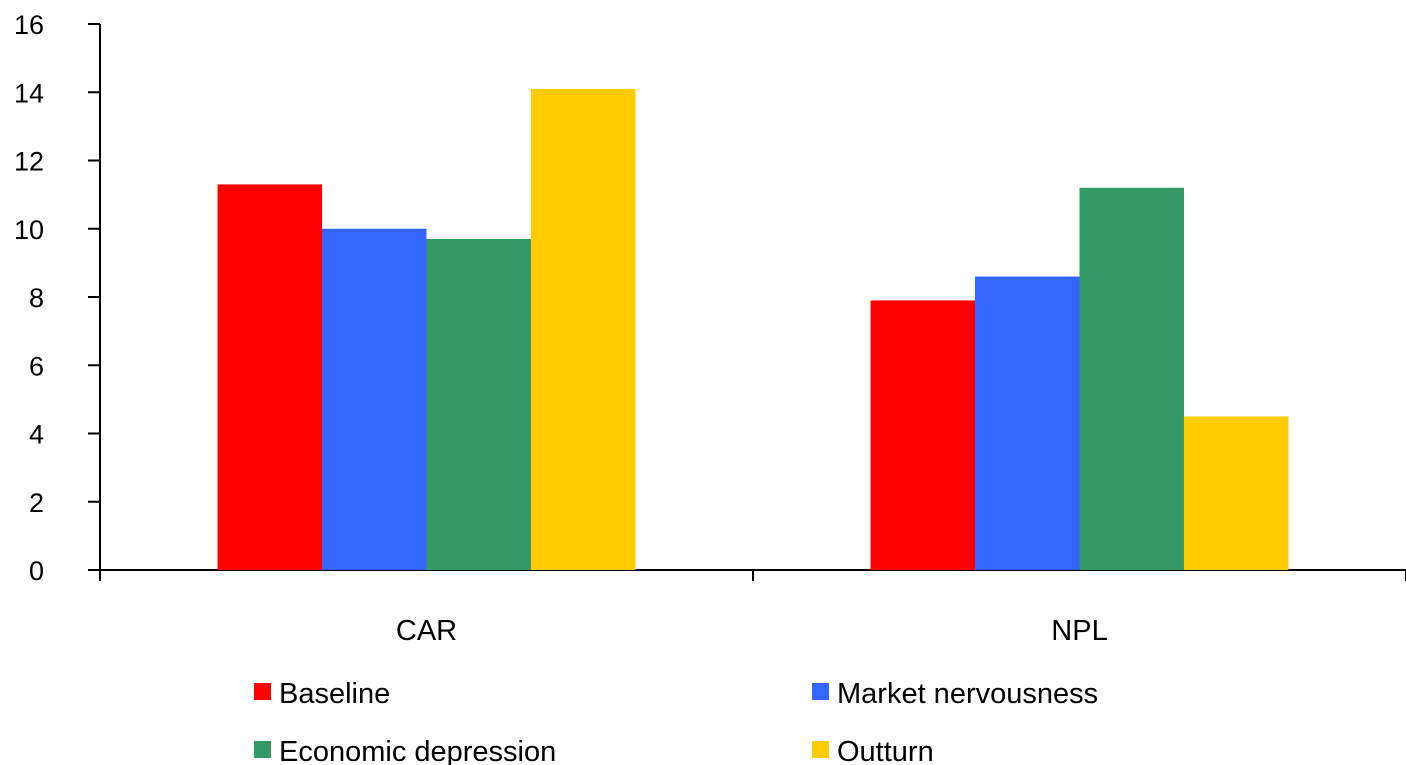 This screenshot has height=765, width=1406. Describe the element at coordinates (36, 435) in the screenshot. I see `y-tick-label: 4` at that location.